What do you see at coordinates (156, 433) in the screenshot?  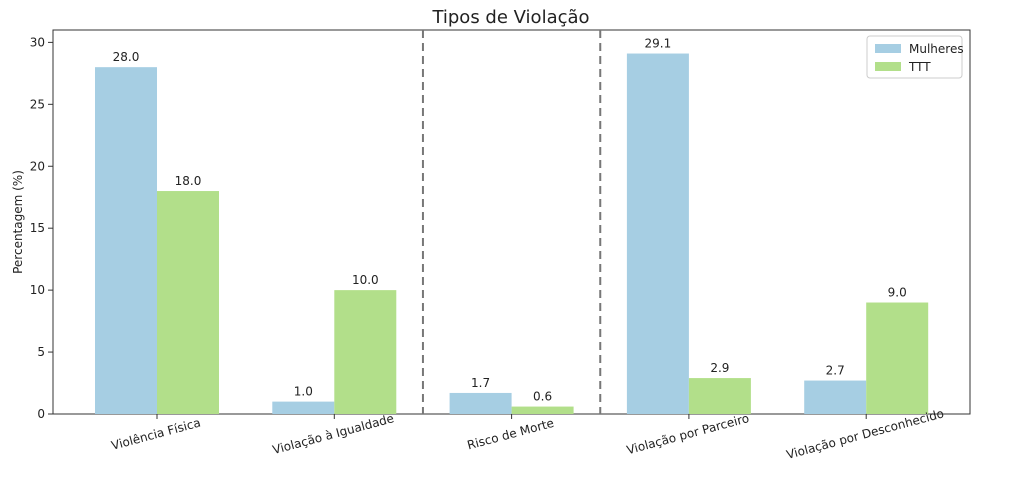 I see `x-tick-label: Violência Física` at bounding box center [156, 433].